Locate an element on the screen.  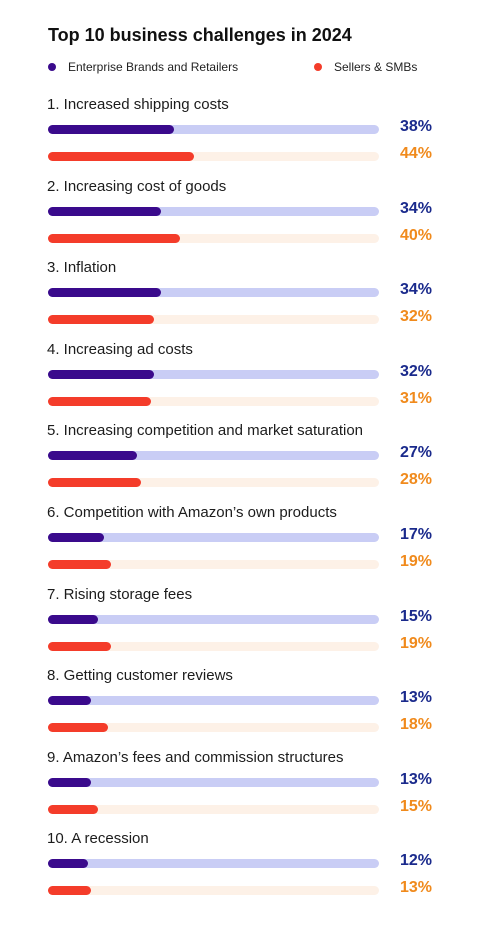
legend-marker-enterprise is located at coordinates (52, 67).